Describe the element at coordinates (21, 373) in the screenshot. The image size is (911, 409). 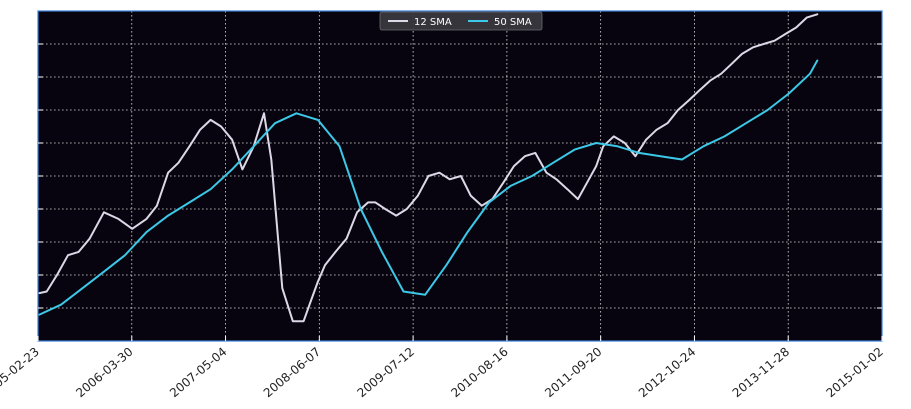
I see `x-tick-label: 2005-02-23` at that location.